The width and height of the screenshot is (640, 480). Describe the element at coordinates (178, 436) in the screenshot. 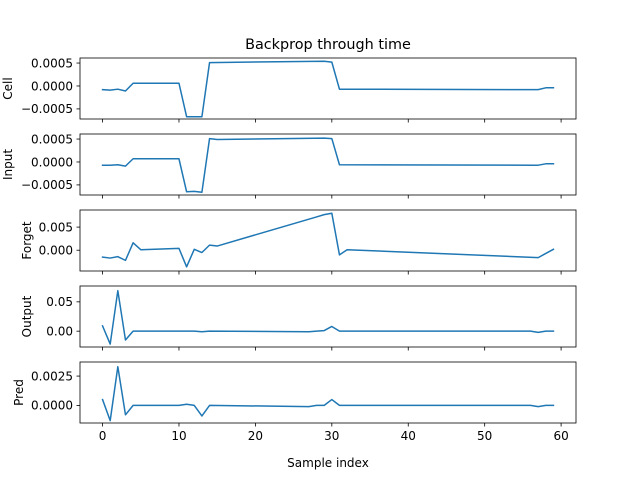

I see `x-tick-label: 10` at that location.